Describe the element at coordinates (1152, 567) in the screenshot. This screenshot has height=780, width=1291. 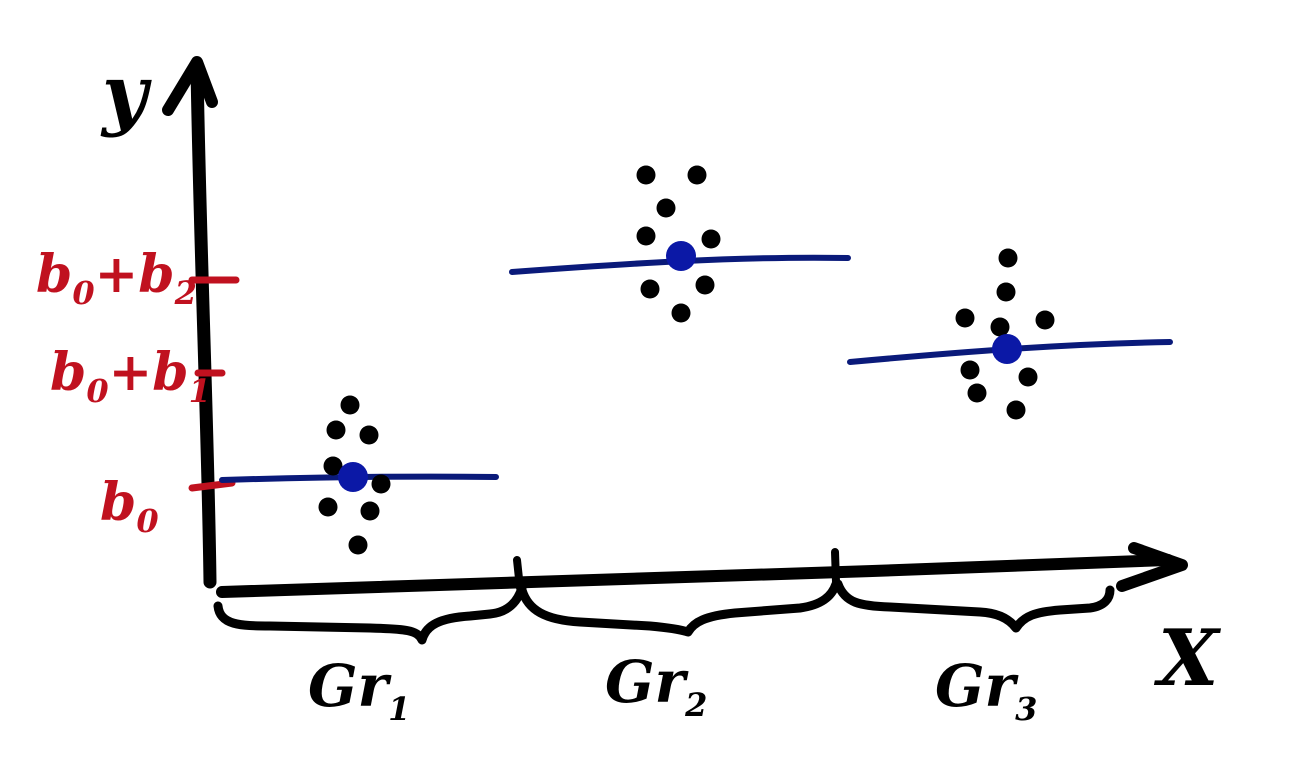
I see `x-axis-arrowhead` at that location.